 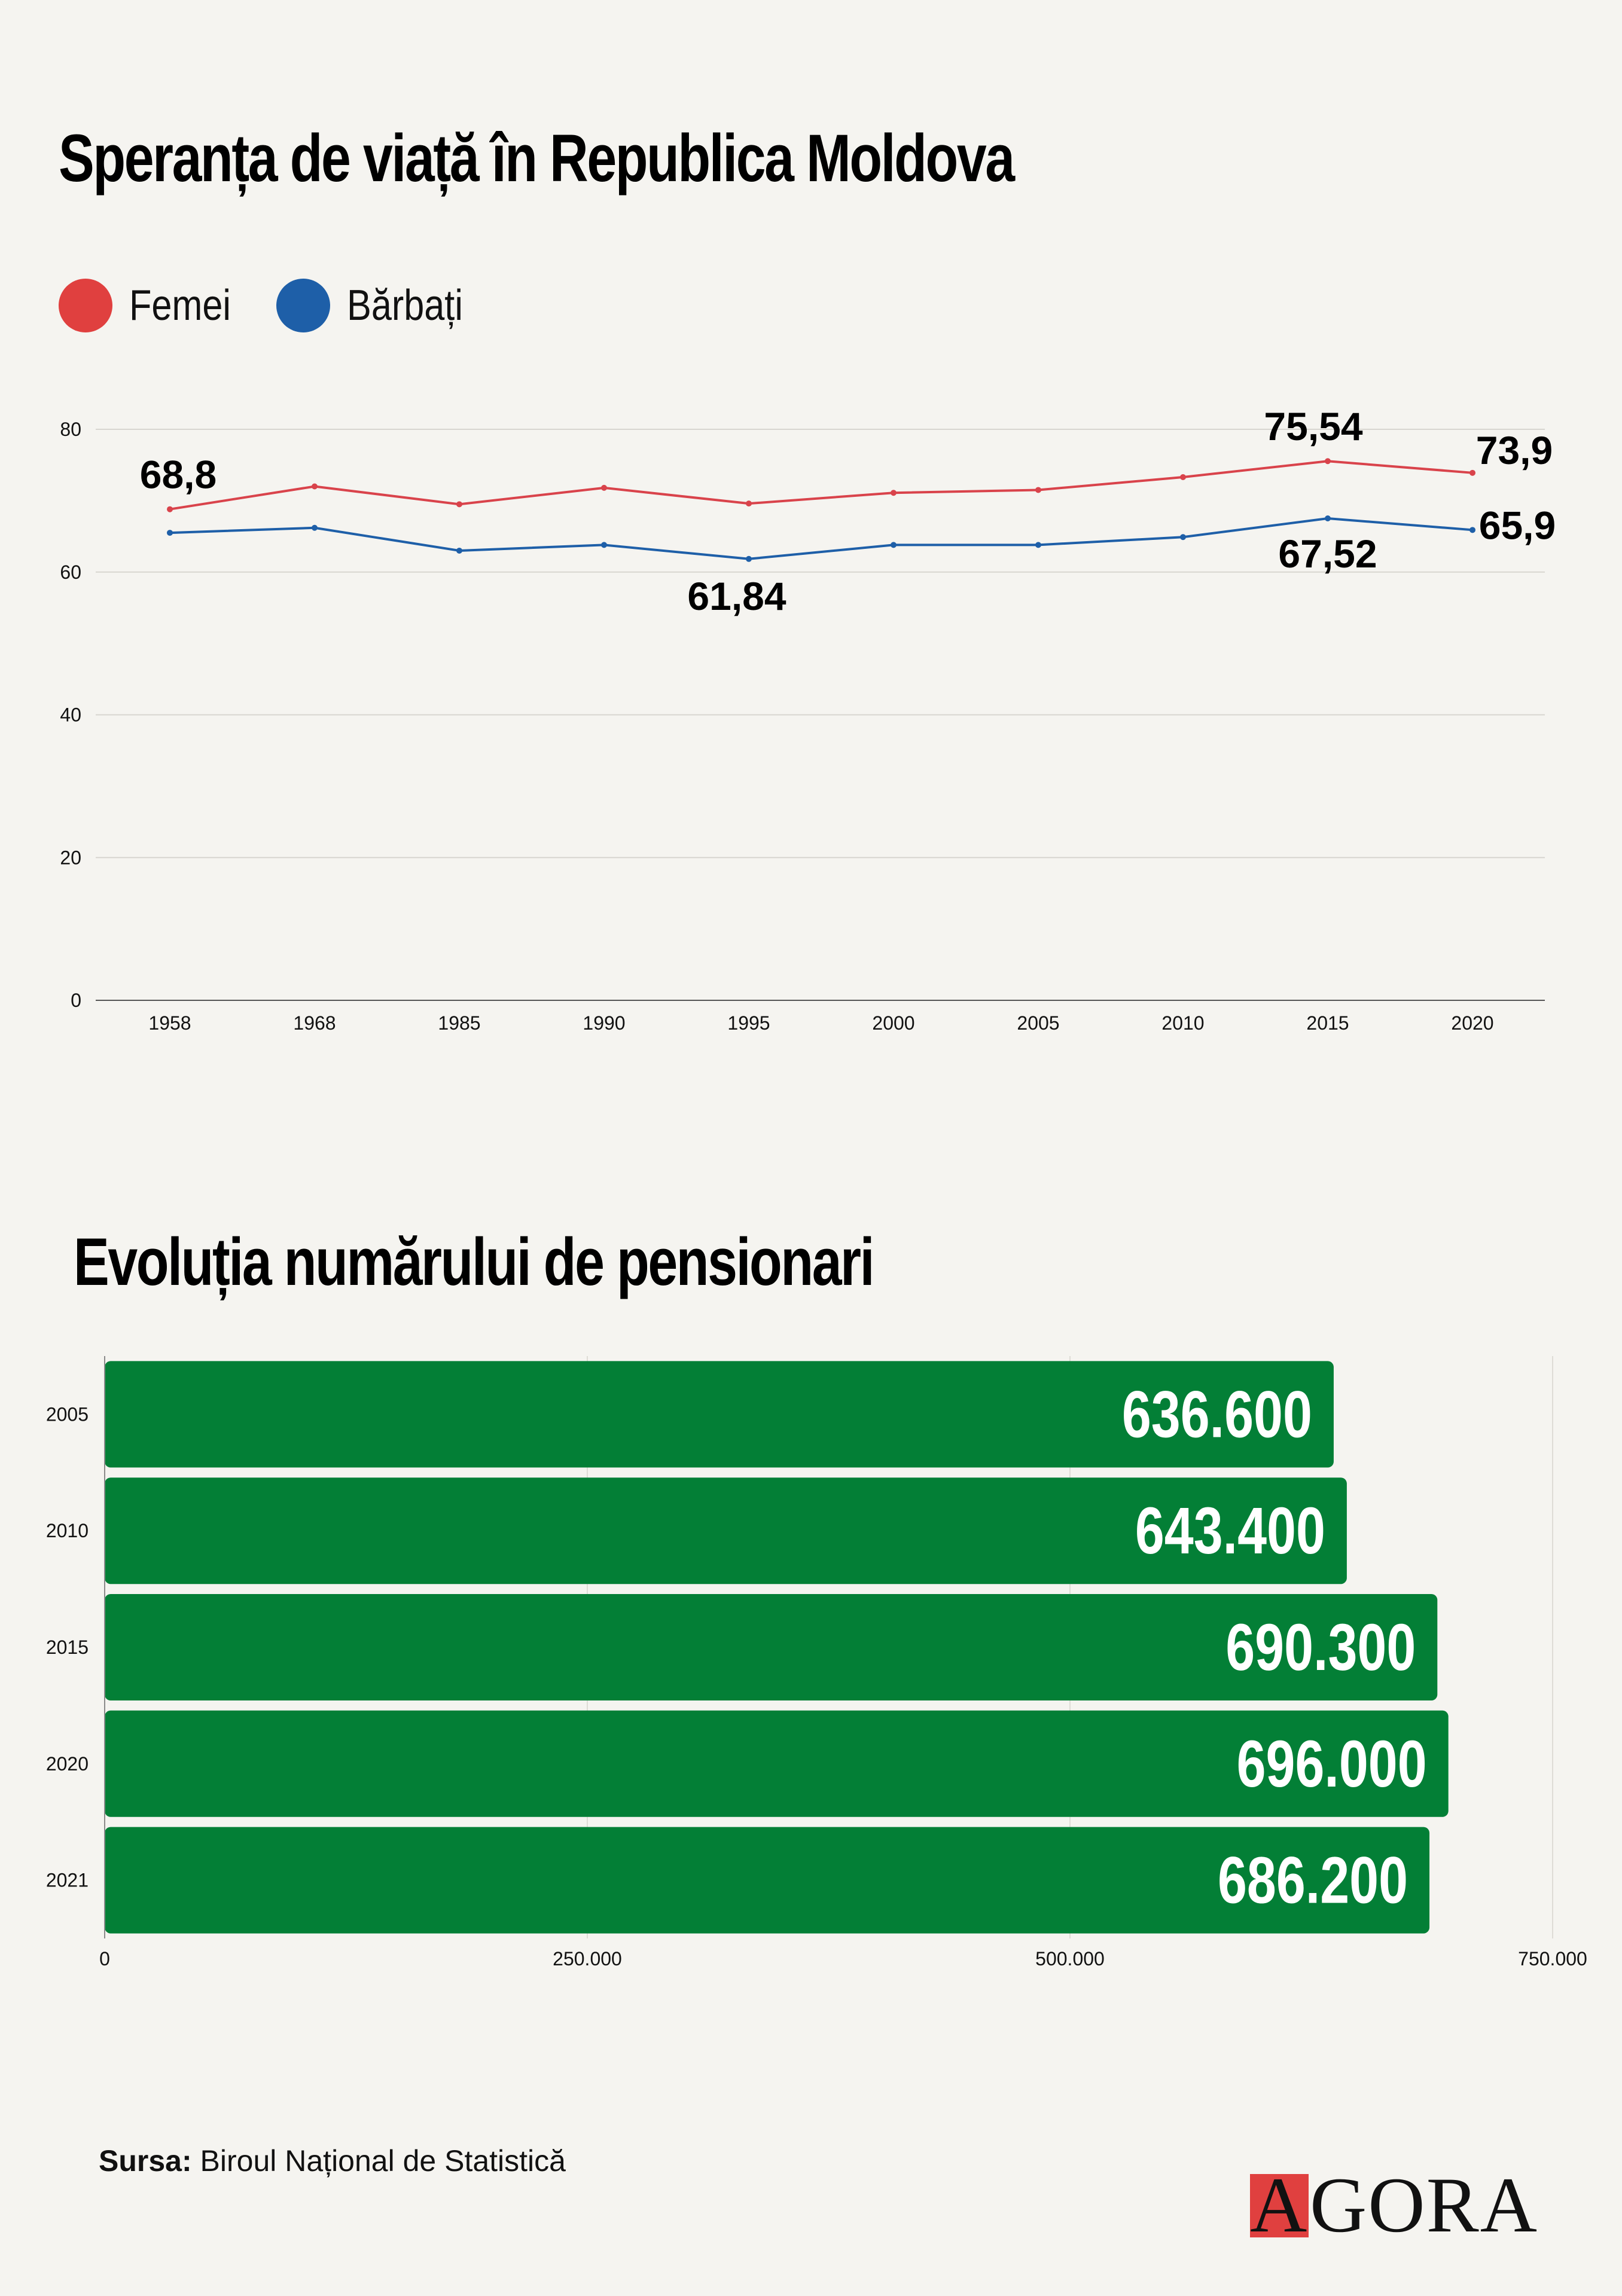 What do you see at coordinates (67, 1530) in the screenshot?
I see `category-label-2010: 2010` at bounding box center [67, 1530].